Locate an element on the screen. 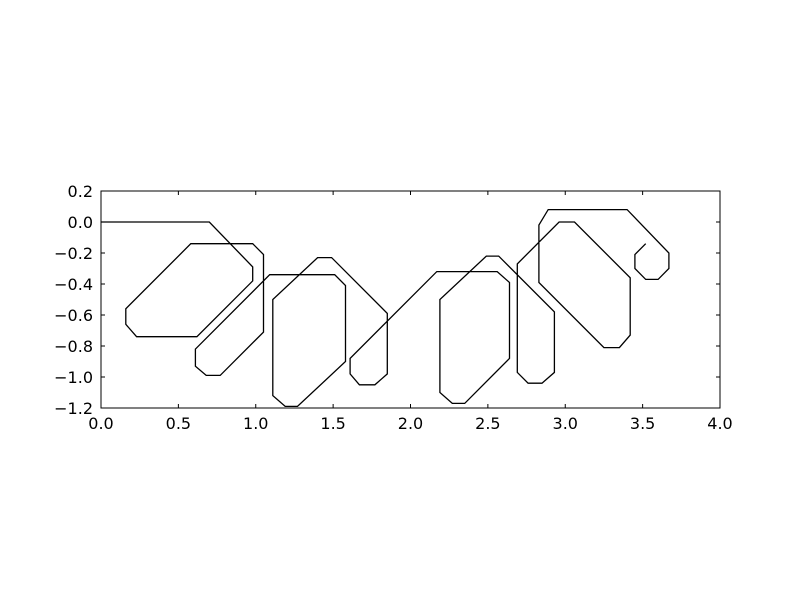  x-tick-label: 3.0 is located at coordinates (565, 423).